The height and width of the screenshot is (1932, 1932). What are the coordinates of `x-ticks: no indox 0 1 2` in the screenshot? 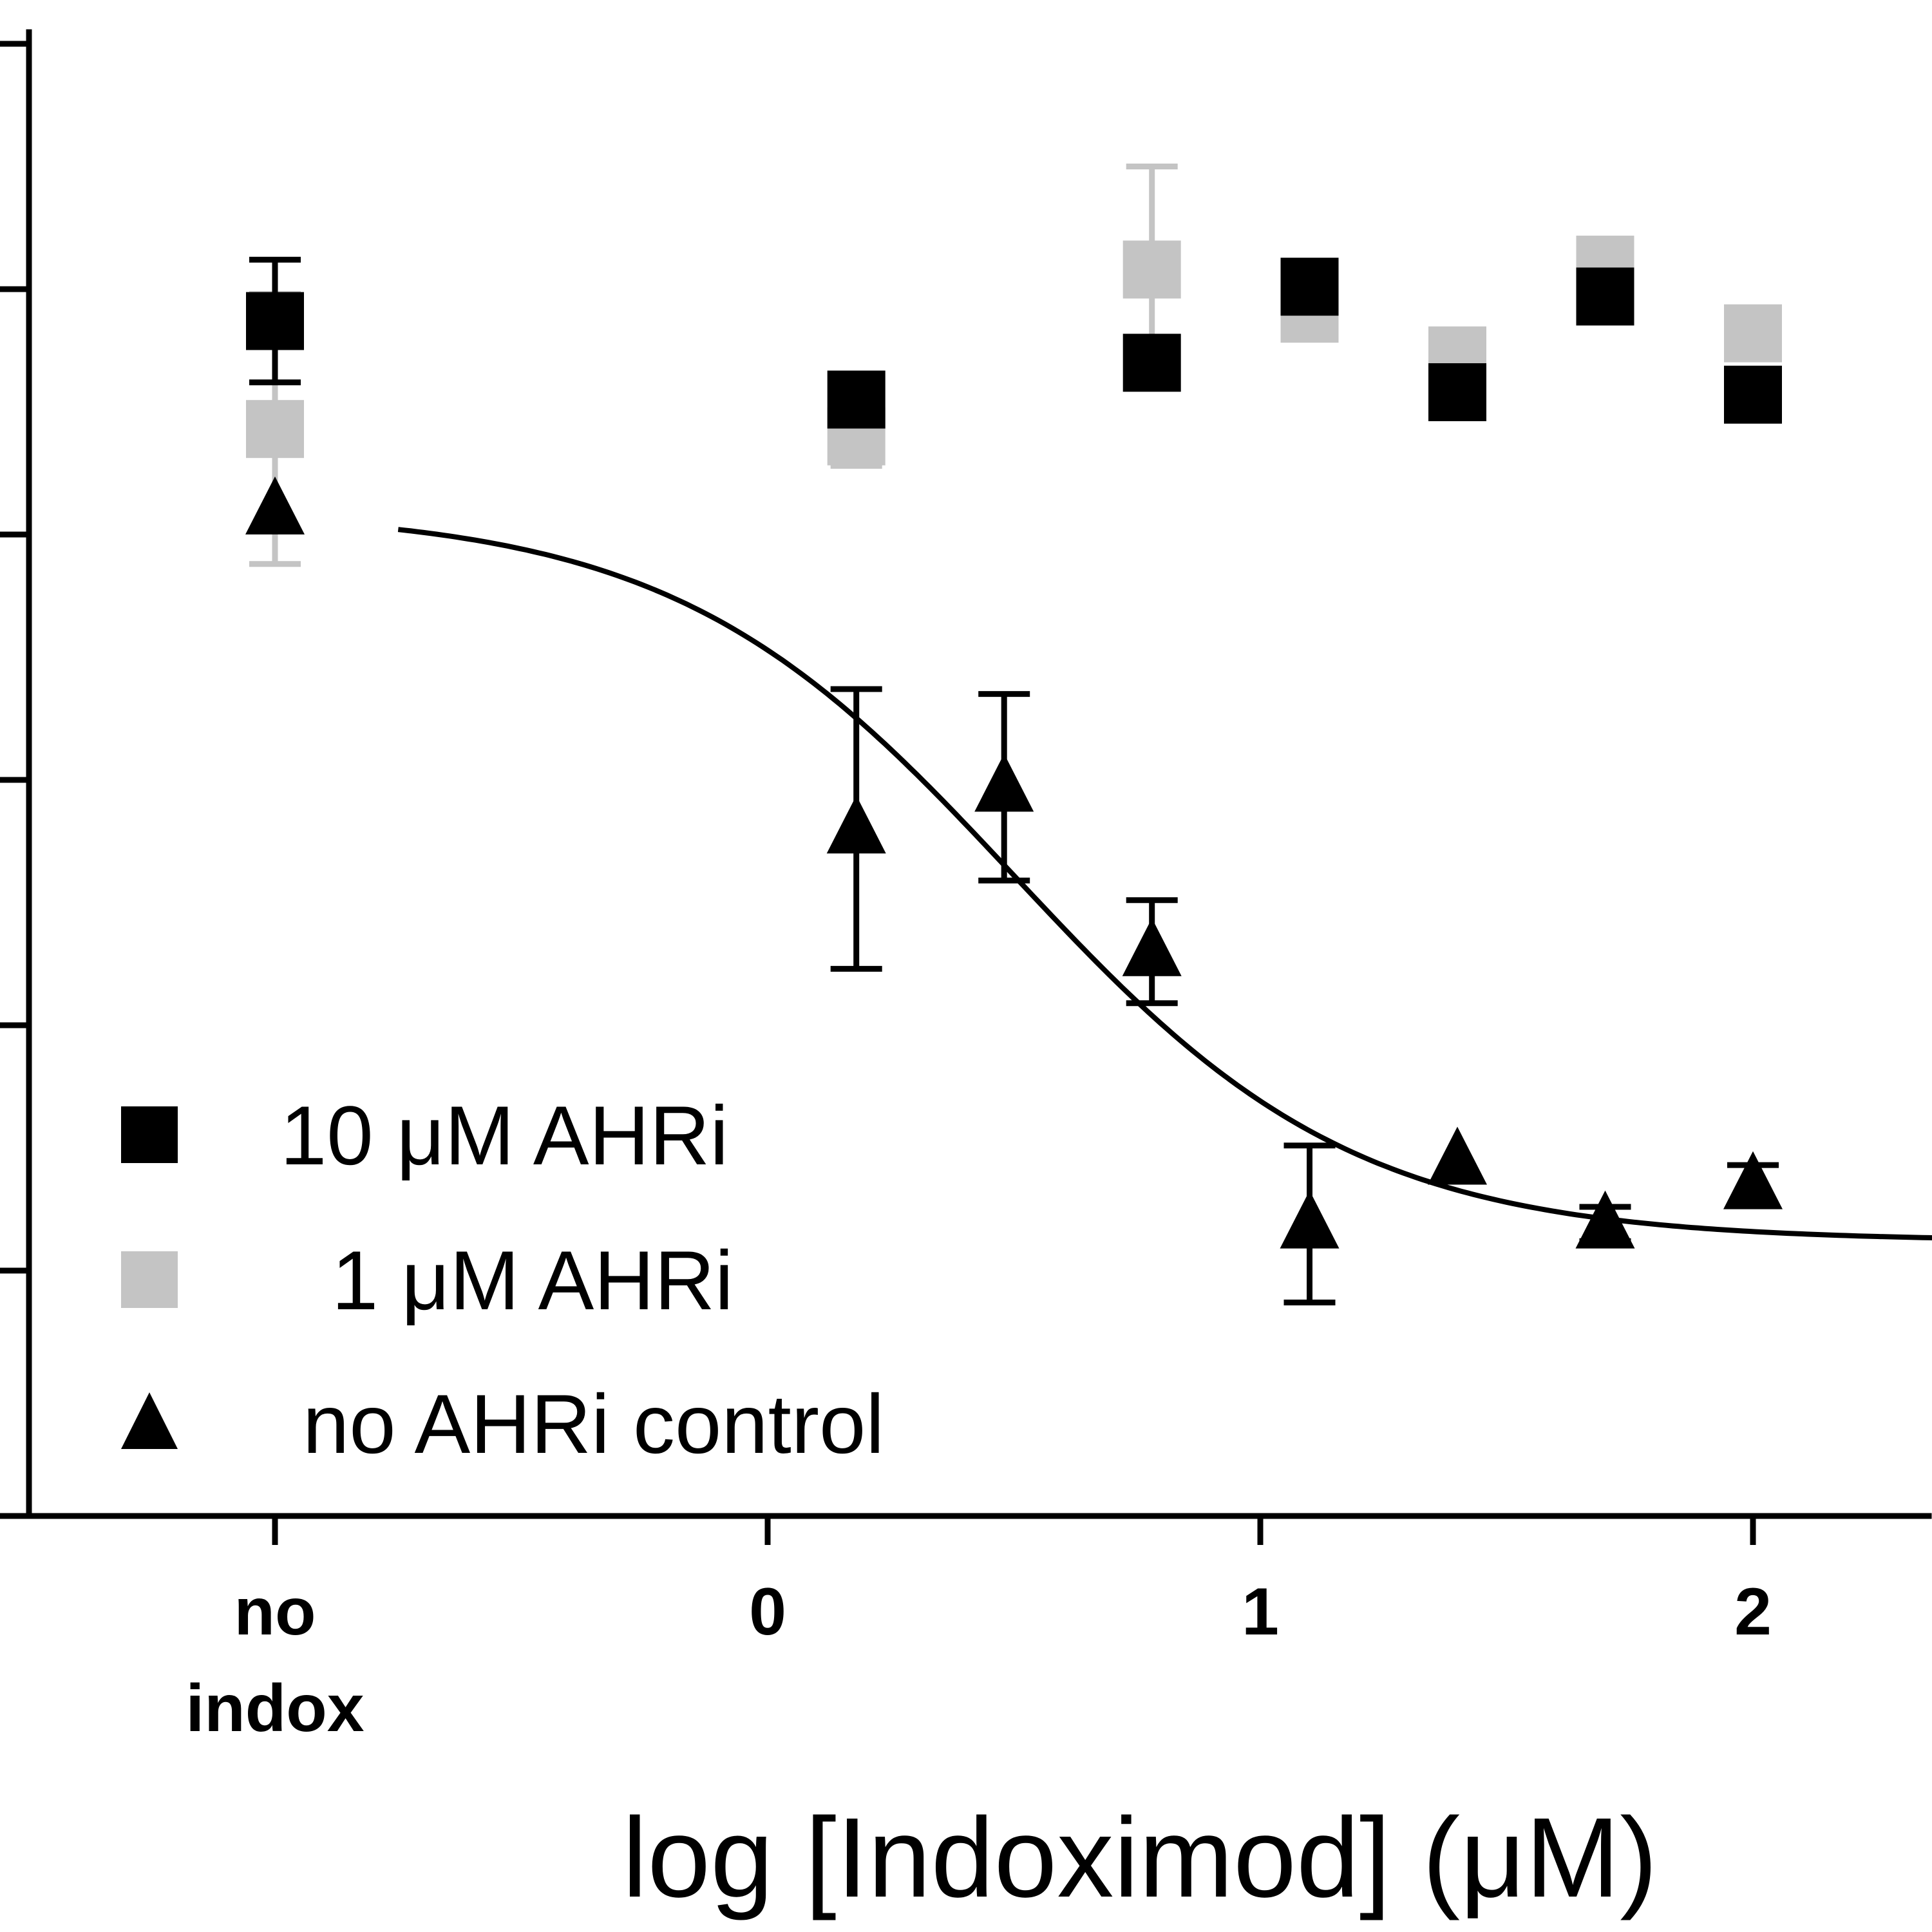 It's located at (978, 1631).